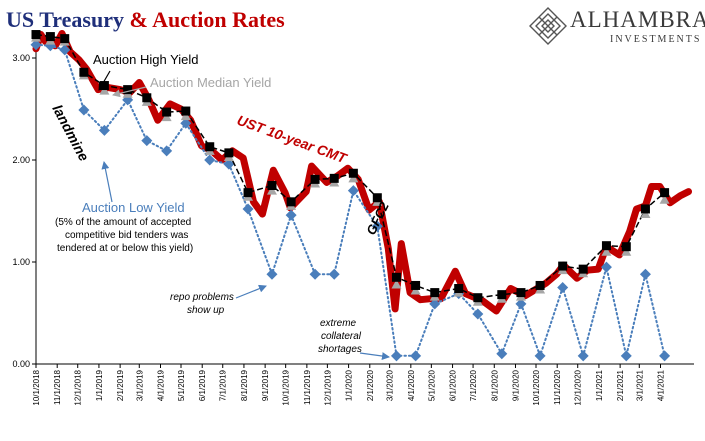 This screenshot has width=705, height=441. Describe the element at coordinates (123, 222) in the screenshot. I see `label-low-note-1: (5% of the amount of accepted` at that location.